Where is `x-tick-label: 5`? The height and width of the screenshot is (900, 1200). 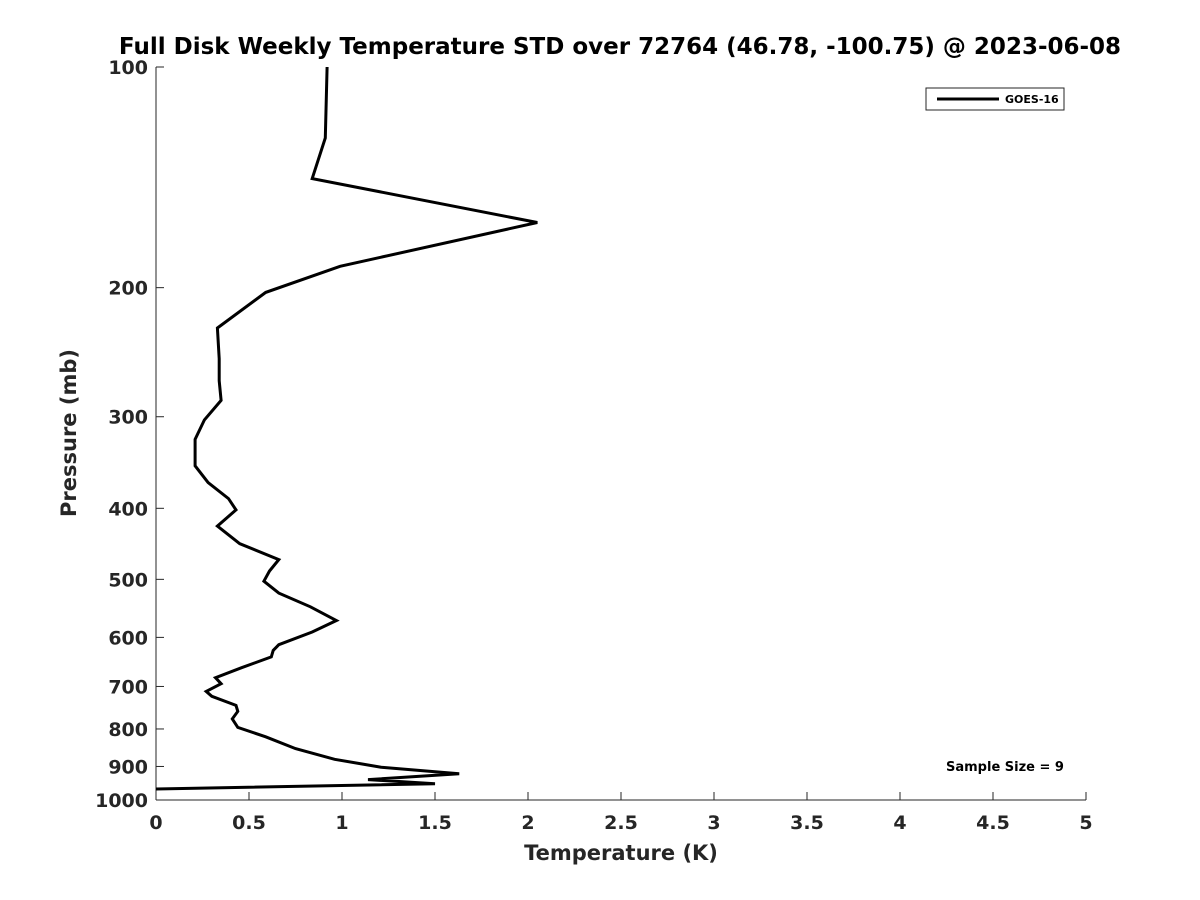
x-tick-label: 5 is located at coordinates (1085, 823).